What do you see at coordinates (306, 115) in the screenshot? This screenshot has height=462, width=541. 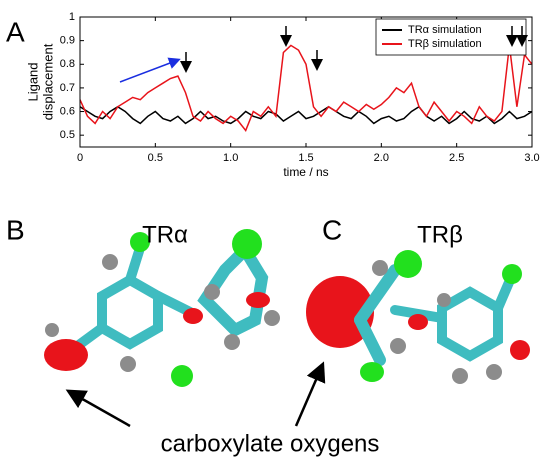 I see `series-line` at bounding box center [306, 115].